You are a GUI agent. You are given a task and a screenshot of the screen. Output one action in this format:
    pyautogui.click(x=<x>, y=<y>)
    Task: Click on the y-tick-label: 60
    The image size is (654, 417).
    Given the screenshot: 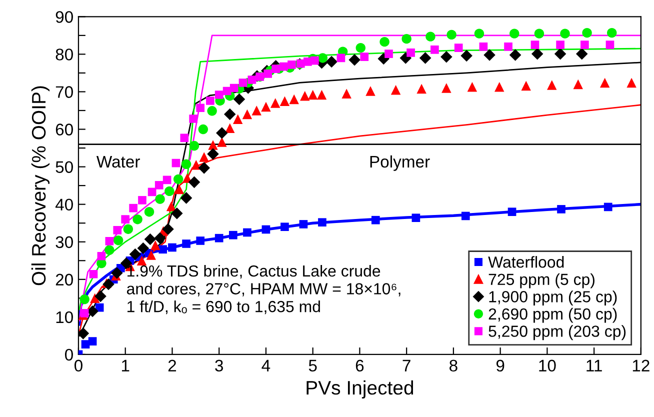 What is the action you would take?
    pyautogui.click(x=64, y=130)
    